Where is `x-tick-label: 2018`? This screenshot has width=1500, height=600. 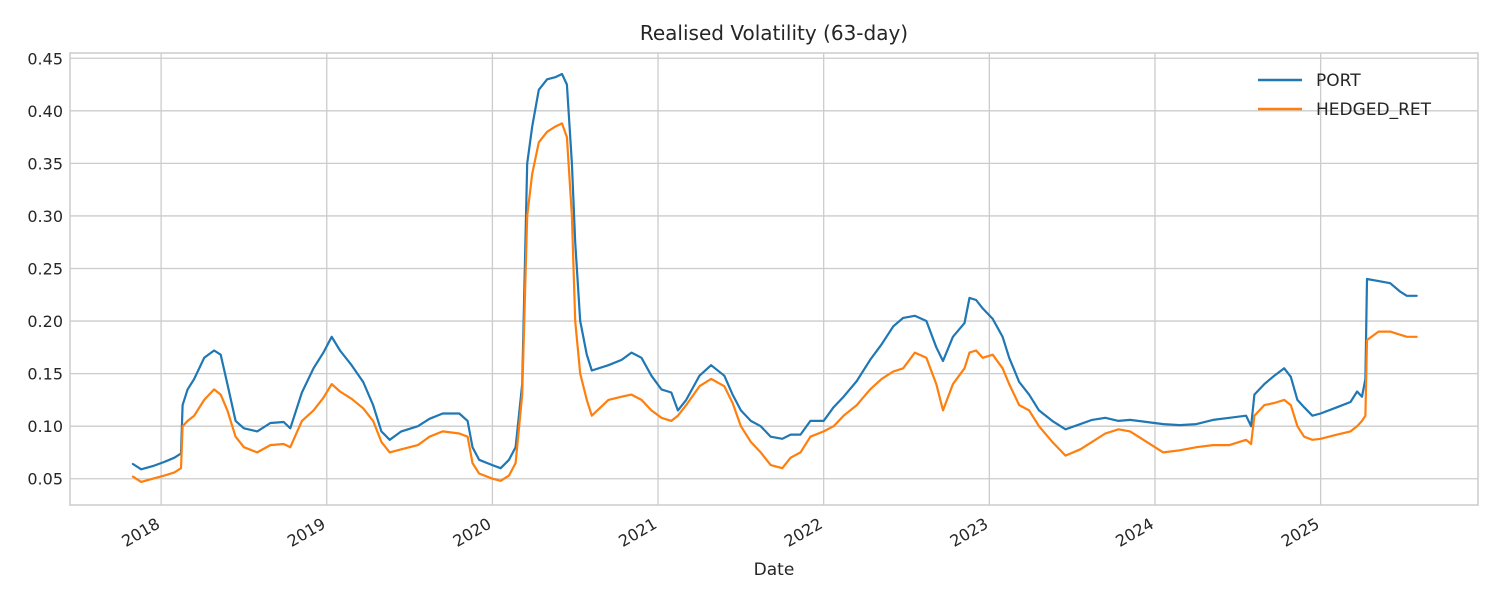
x-tick-label: 2018 is located at coordinates (140, 532).